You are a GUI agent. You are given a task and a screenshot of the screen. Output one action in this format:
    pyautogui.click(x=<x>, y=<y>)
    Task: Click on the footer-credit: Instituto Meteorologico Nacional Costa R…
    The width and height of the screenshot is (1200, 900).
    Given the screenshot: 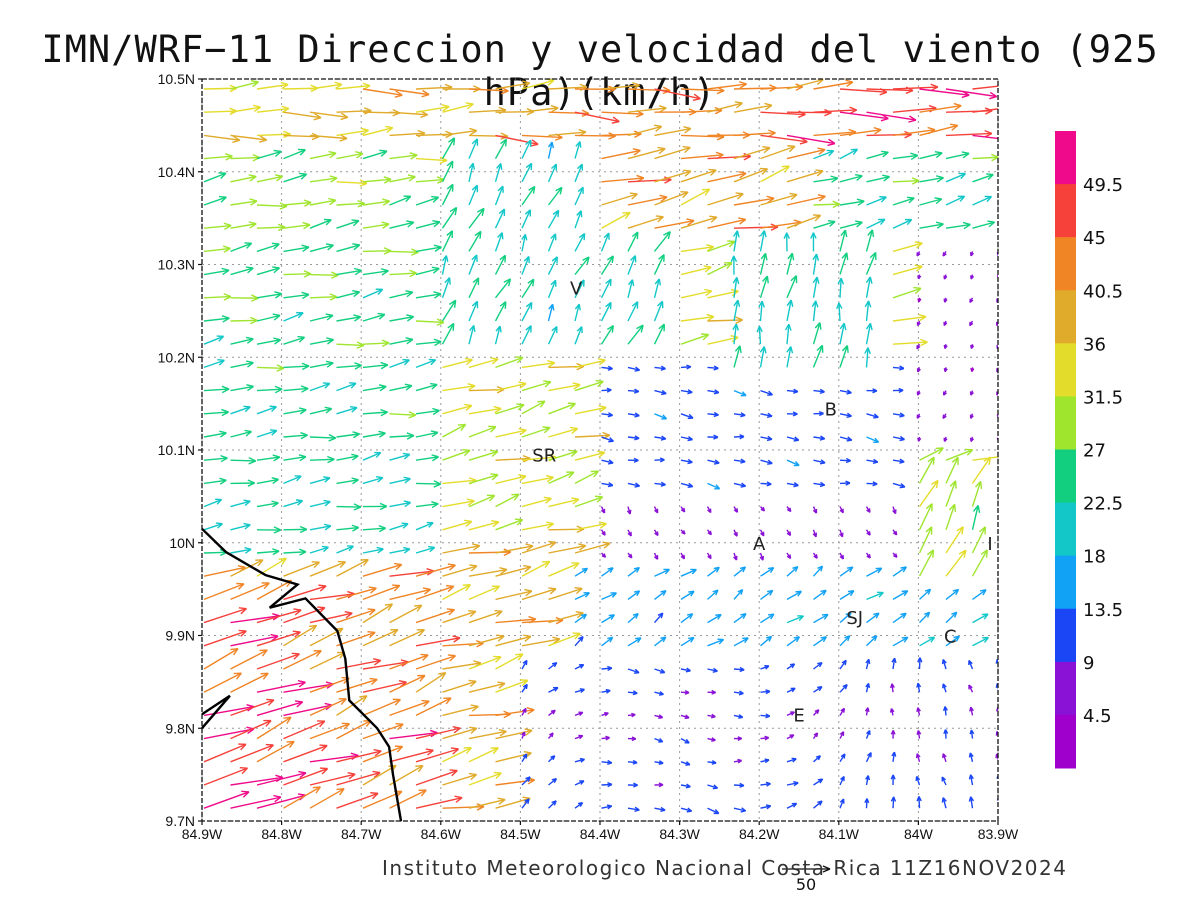 What is the action you would take?
    pyautogui.click(x=725, y=868)
    